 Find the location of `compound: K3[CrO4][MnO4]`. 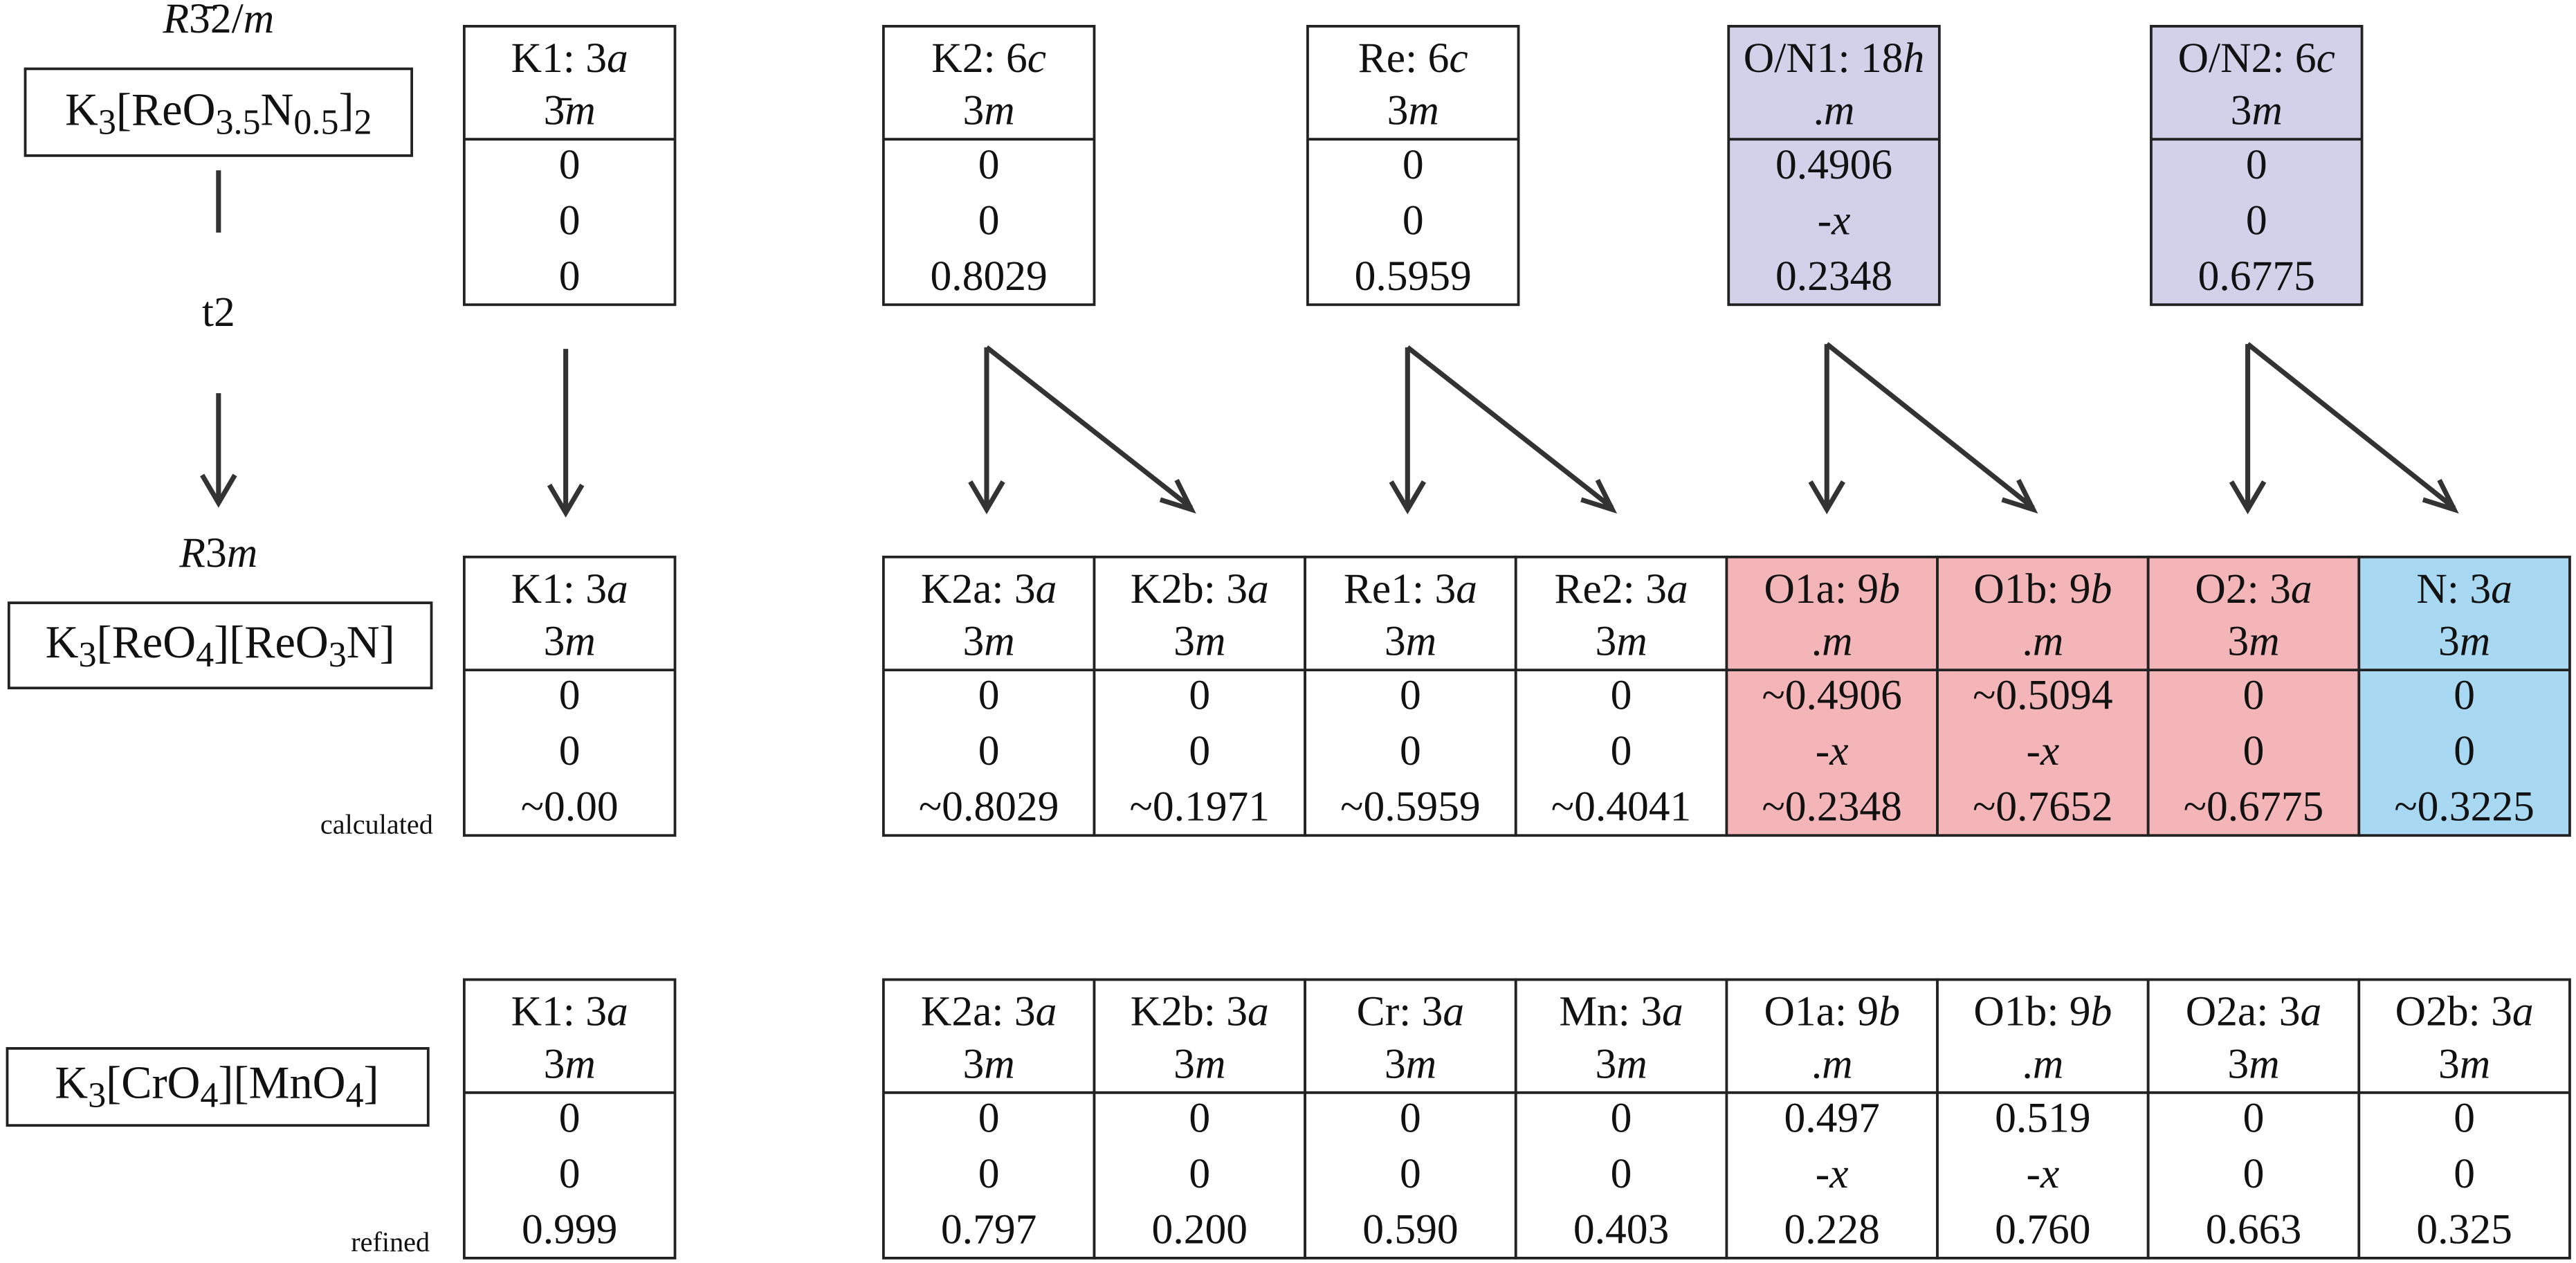

compound: K3[CrO4][MnO4] is located at coordinates (217, 1086).